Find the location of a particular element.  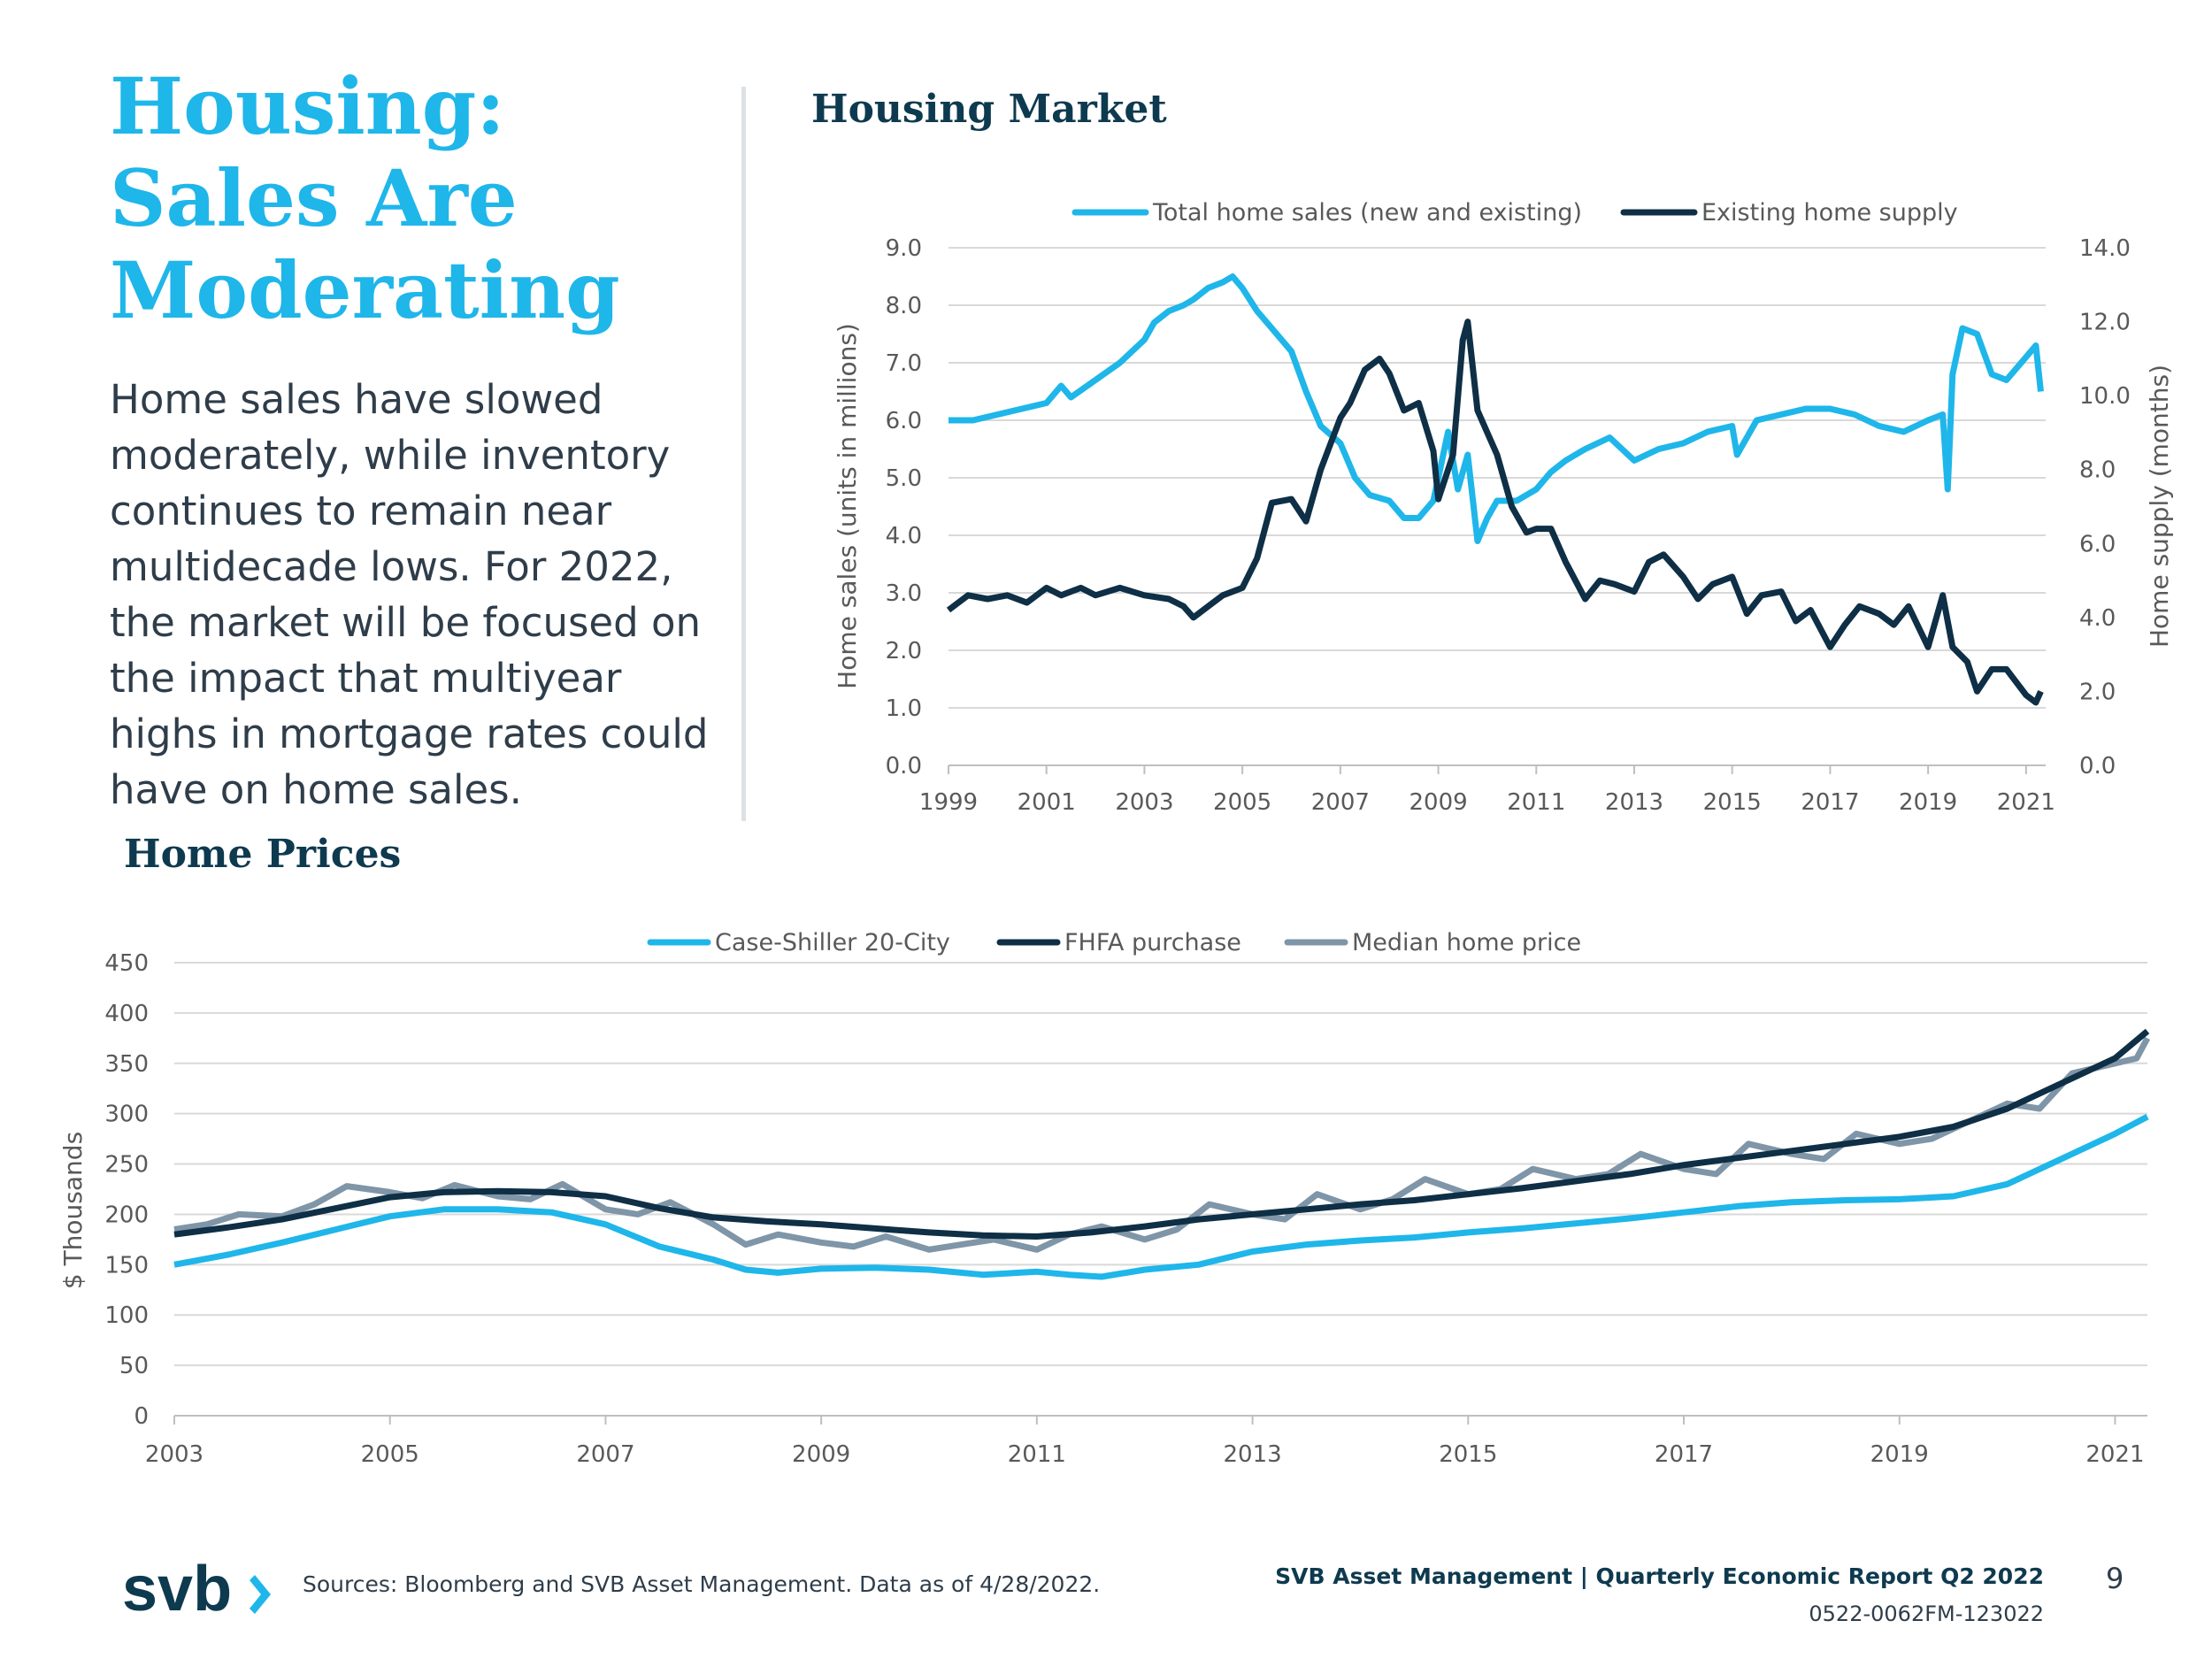

hm-x-tick-label: 2003 is located at coordinates (1144, 802).